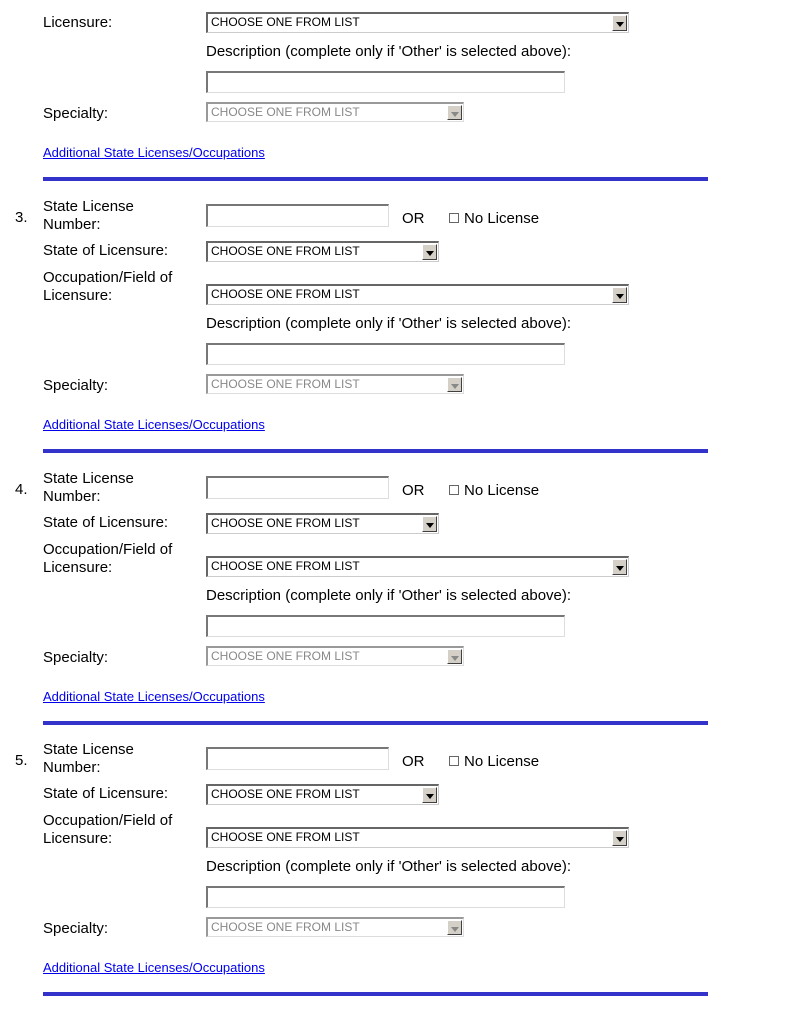 The height and width of the screenshot is (1032, 789). Describe the element at coordinates (78, 22) in the screenshot. I see `occupation-label: Licensure:` at that location.